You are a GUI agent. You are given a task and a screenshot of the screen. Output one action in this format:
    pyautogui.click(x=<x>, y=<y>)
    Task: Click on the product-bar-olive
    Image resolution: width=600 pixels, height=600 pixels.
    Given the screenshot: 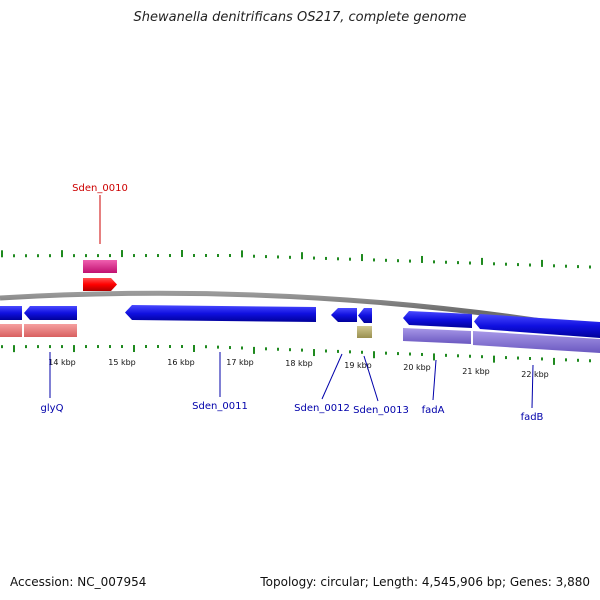 What is the action you would take?
    pyautogui.click(x=364, y=332)
    